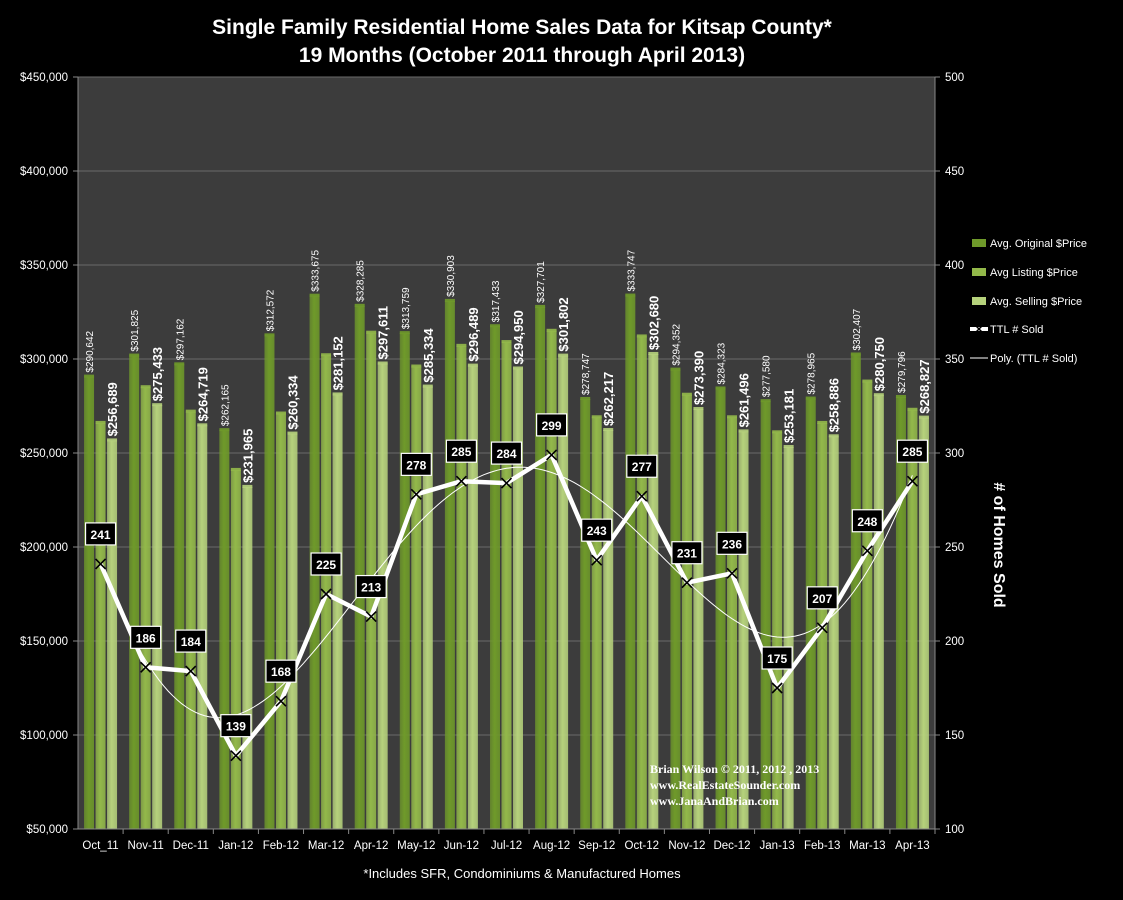  What do you see at coordinates (732, 544) in the screenshot?
I see `sold-label: 236` at bounding box center [732, 544].